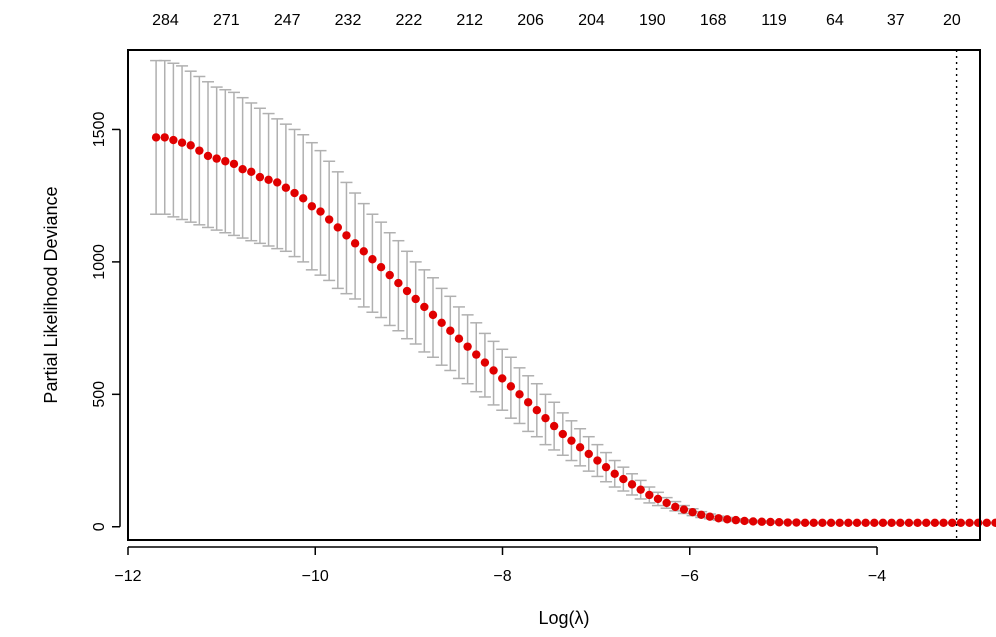 The image size is (996, 637). What do you see at coordinates (409, 20) in the screenshot?
I see `top-axis-label: 222` at bounding box center [409, 20].